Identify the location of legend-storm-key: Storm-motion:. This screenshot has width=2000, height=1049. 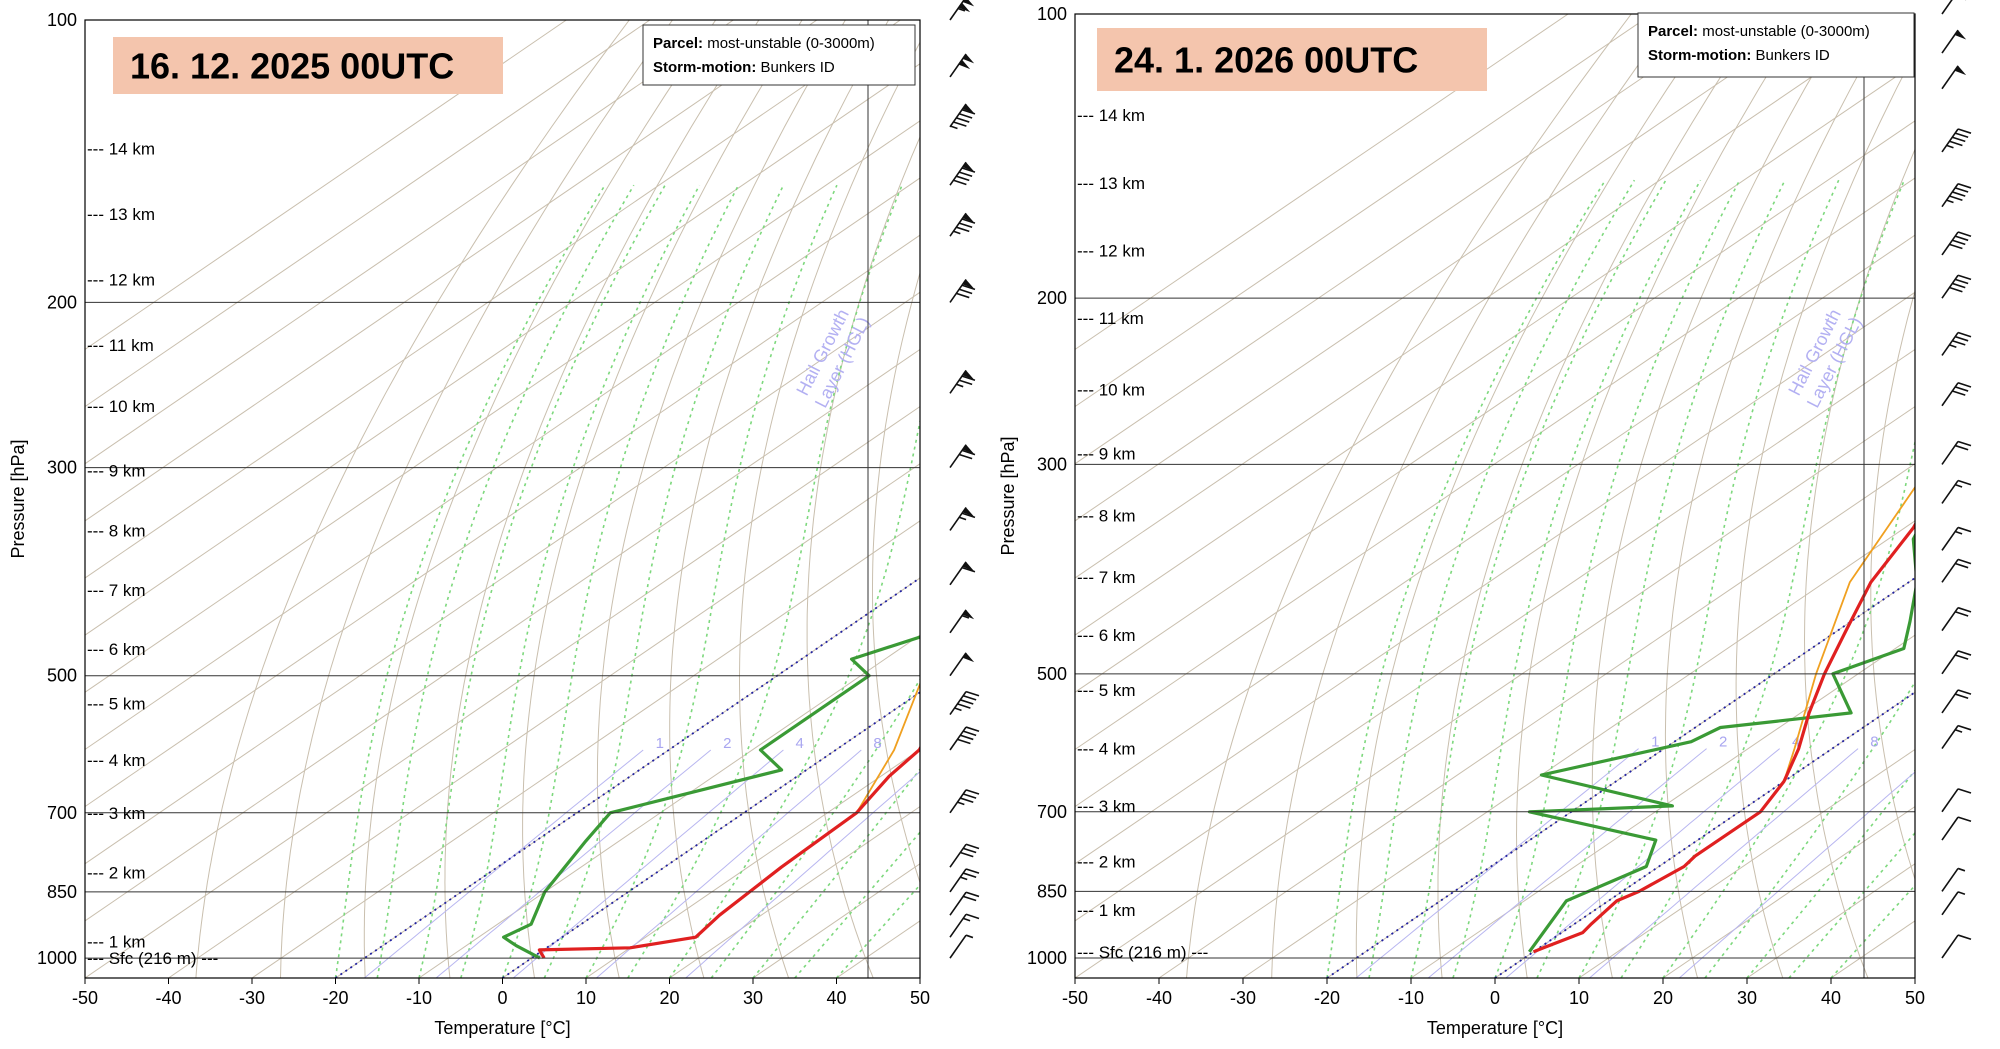
(704, 67).